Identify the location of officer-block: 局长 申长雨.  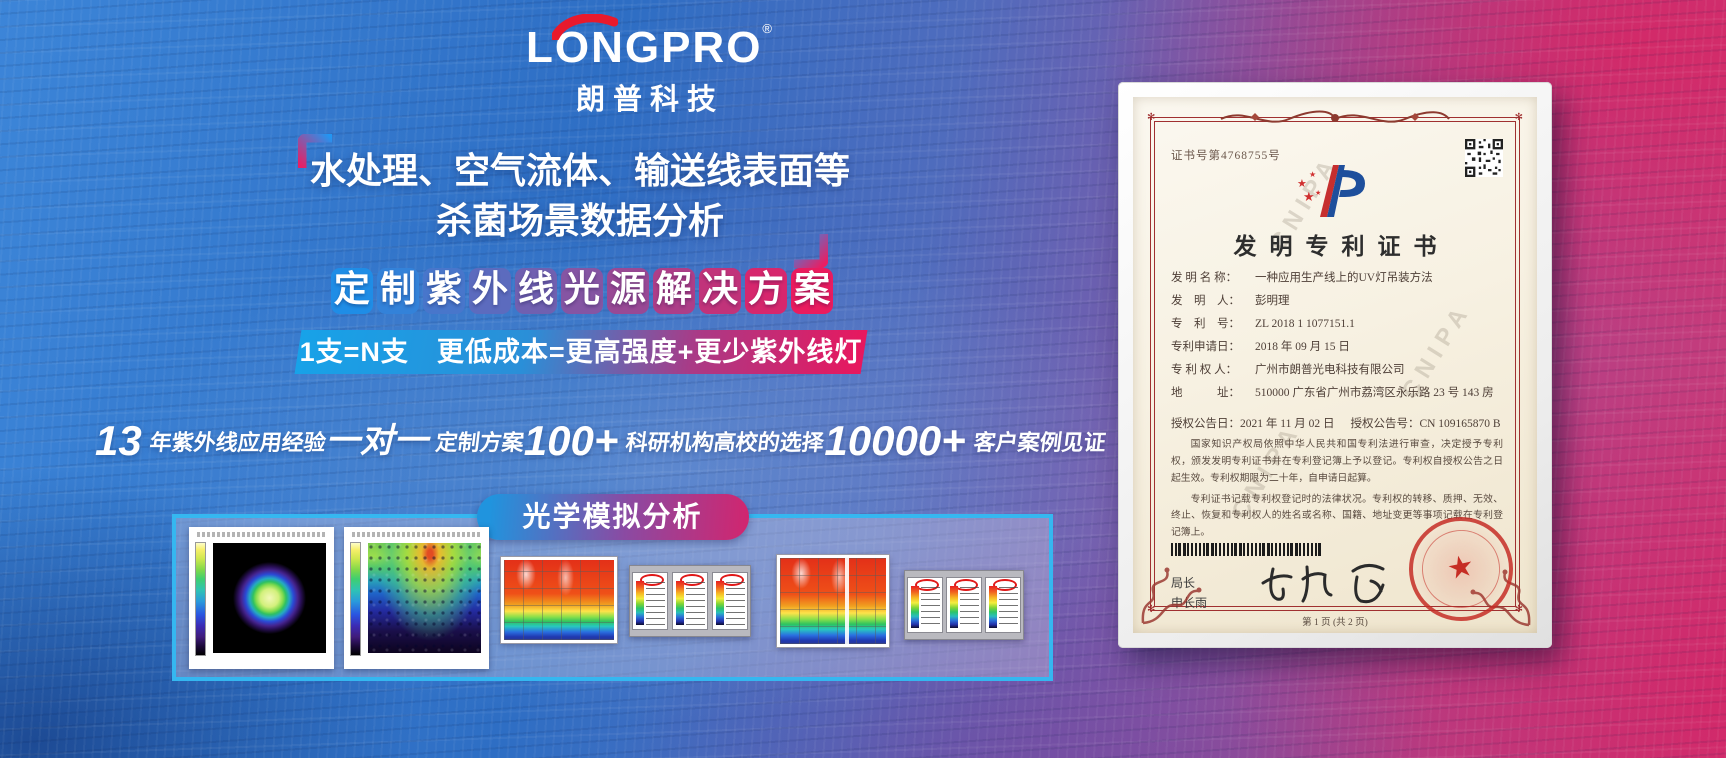
(1189, 593).